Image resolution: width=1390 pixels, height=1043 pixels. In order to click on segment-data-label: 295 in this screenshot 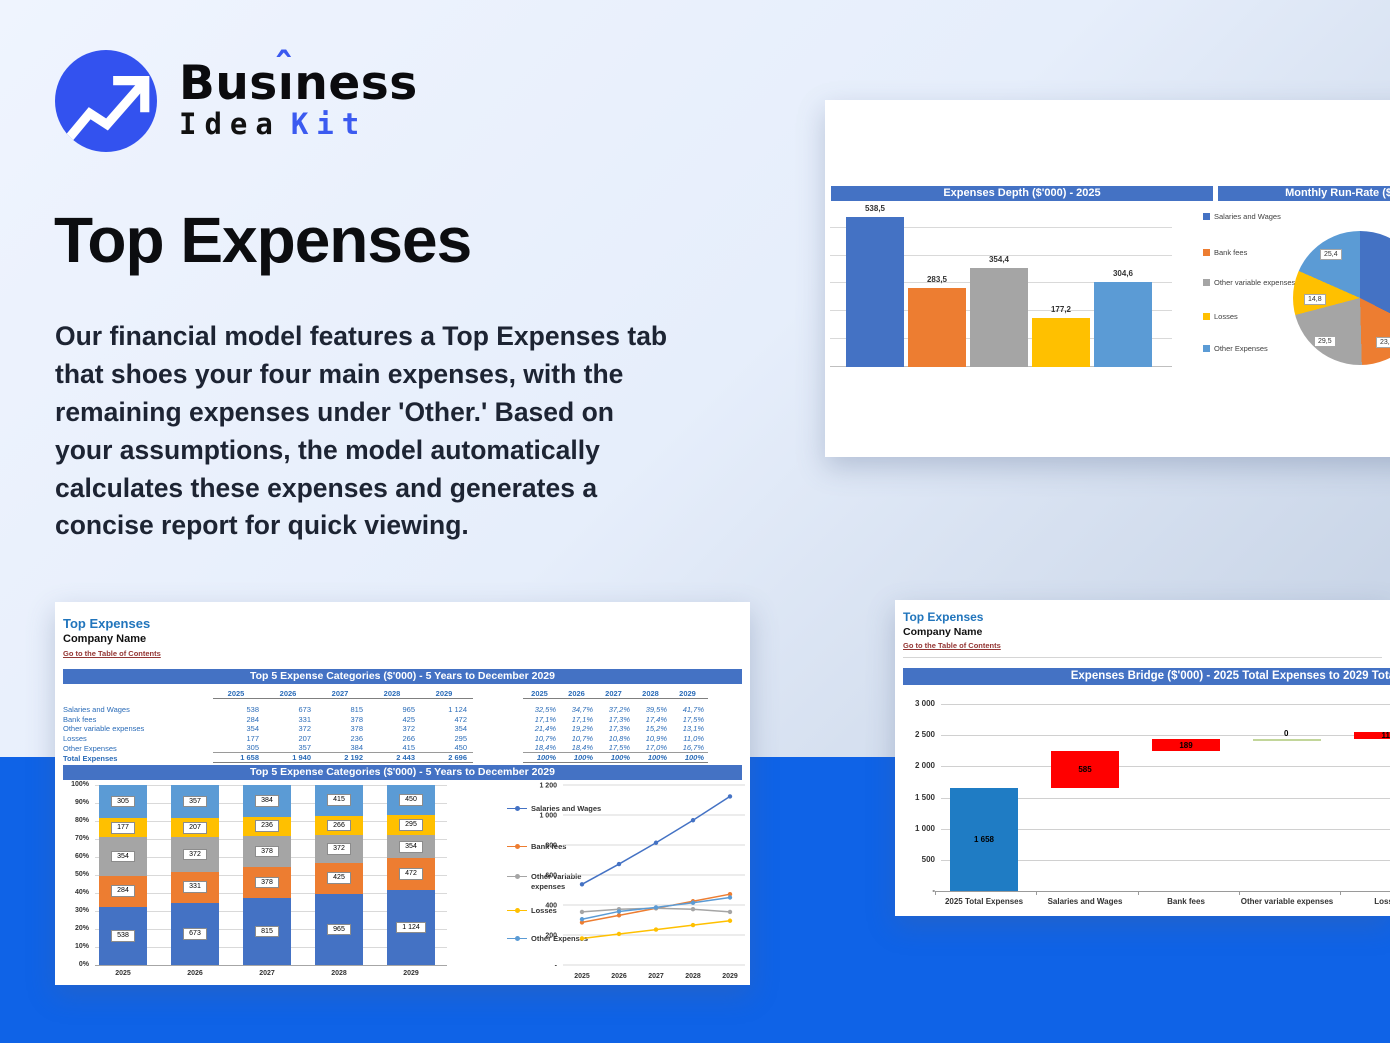, I will do `click(411, 825)`.